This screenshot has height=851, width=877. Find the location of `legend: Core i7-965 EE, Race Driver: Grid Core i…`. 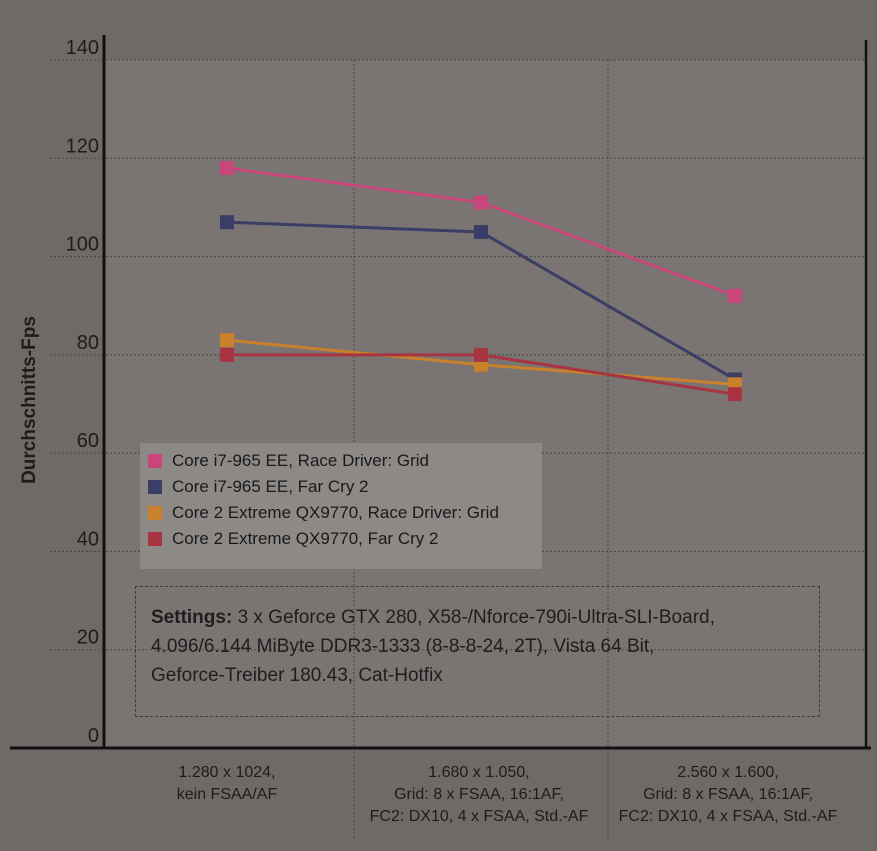

legend: Core i7-965 EE, Race Driver: Grid Core i… is located at coordinates (341, 506).